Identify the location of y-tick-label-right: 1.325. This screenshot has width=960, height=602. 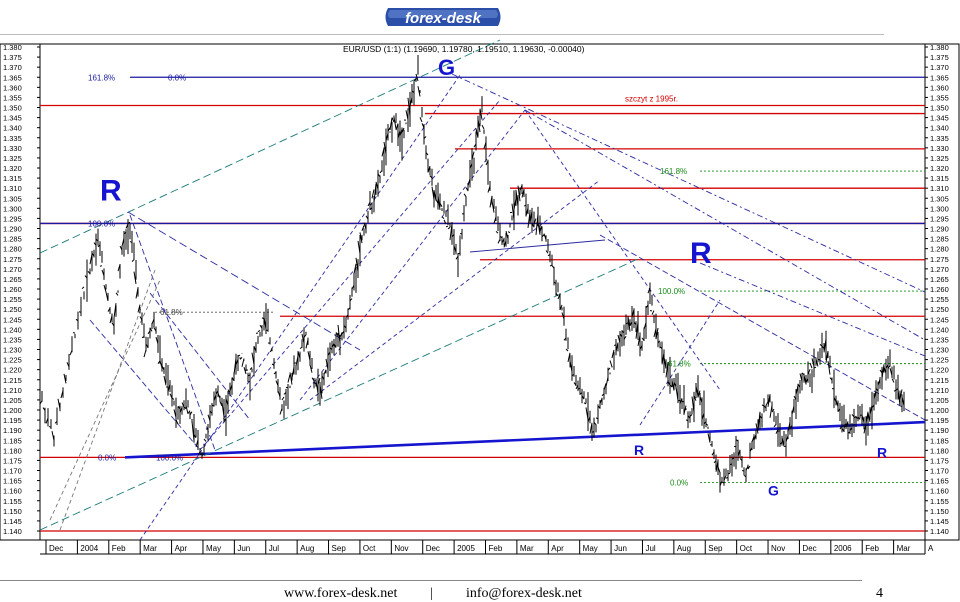
(939, 158).